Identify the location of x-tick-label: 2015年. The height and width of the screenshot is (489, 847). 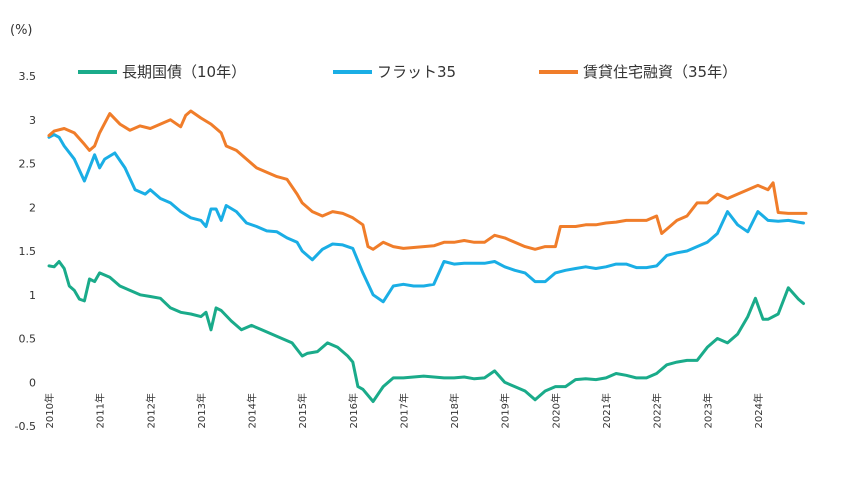
(302, 410).